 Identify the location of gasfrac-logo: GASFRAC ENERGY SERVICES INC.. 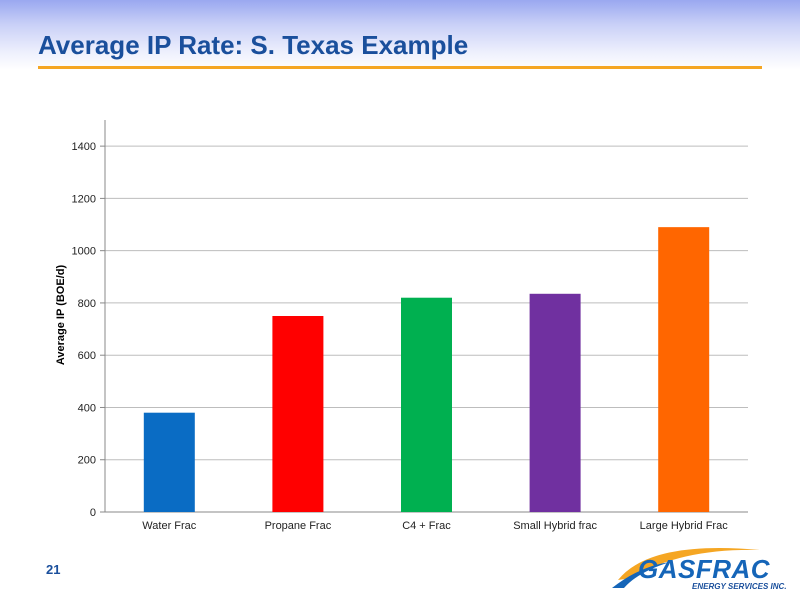
(701, 570).